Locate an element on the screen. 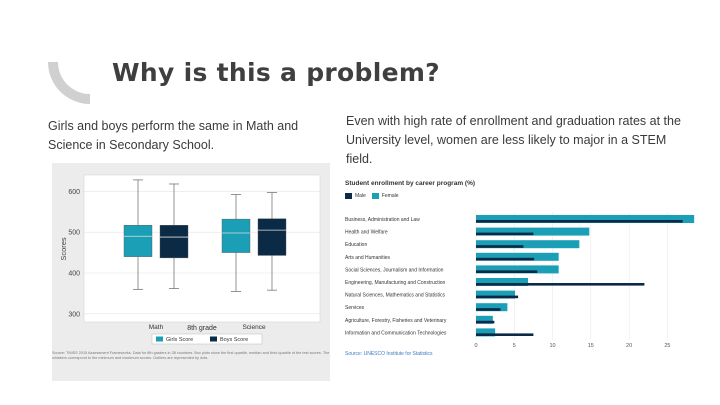 Image resolution: width=720 pixels, height=405 pixels. legend-label-female: Female is located at coordinates (390, 196).